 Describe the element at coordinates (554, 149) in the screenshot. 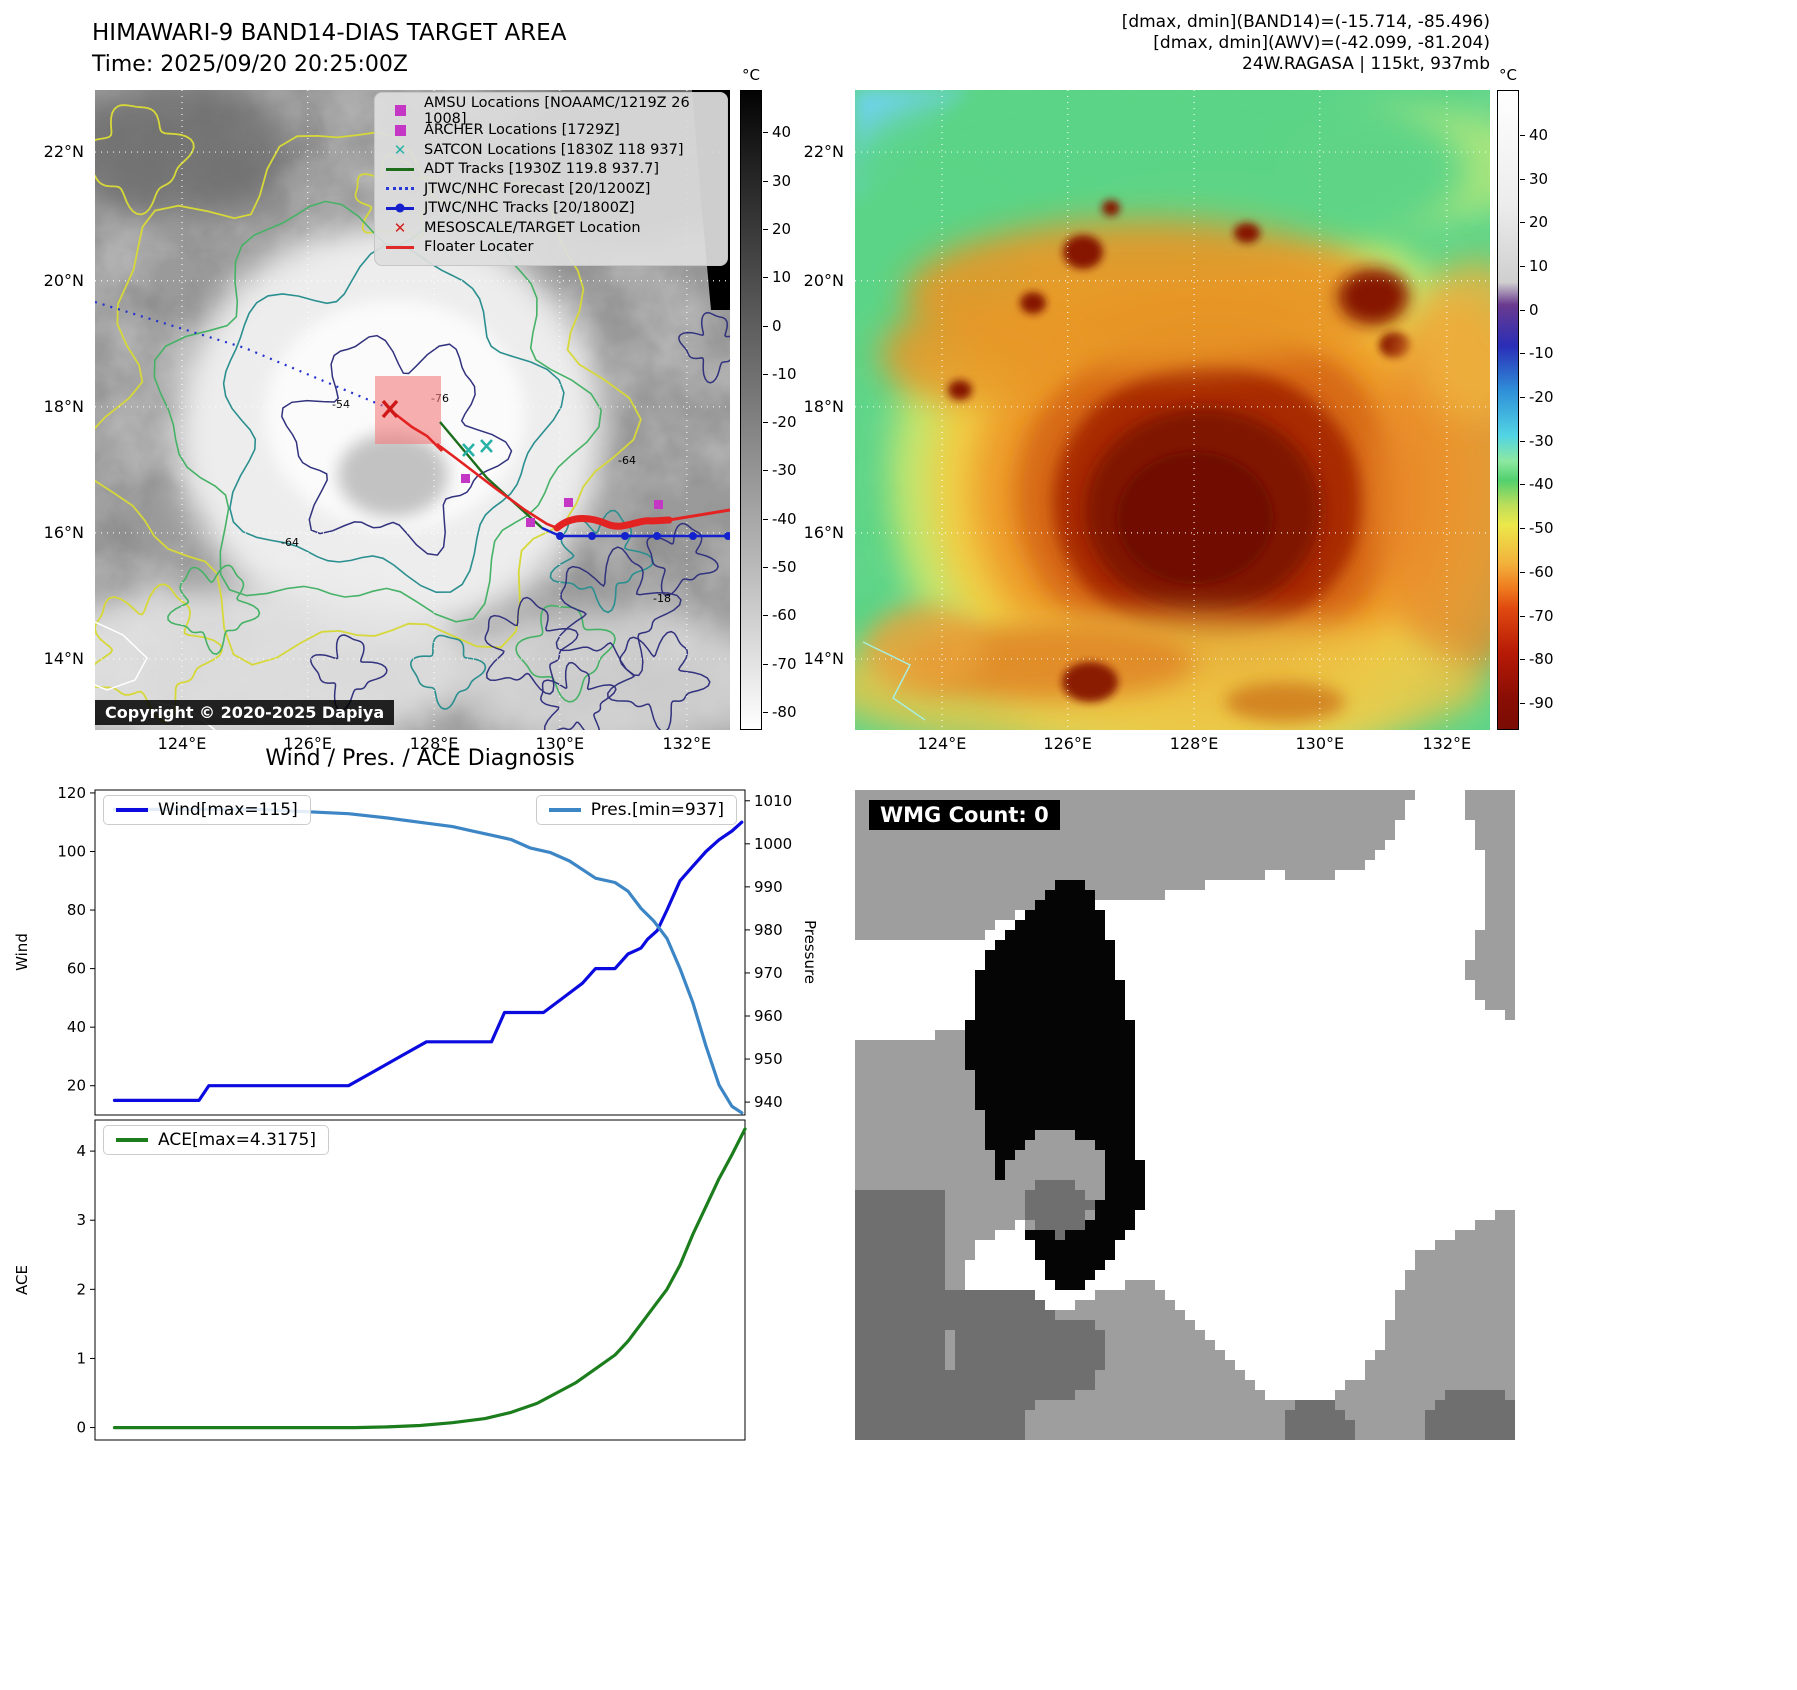

I see `legend-label: SATCON Locations [1830Z 118 937]` at that location.